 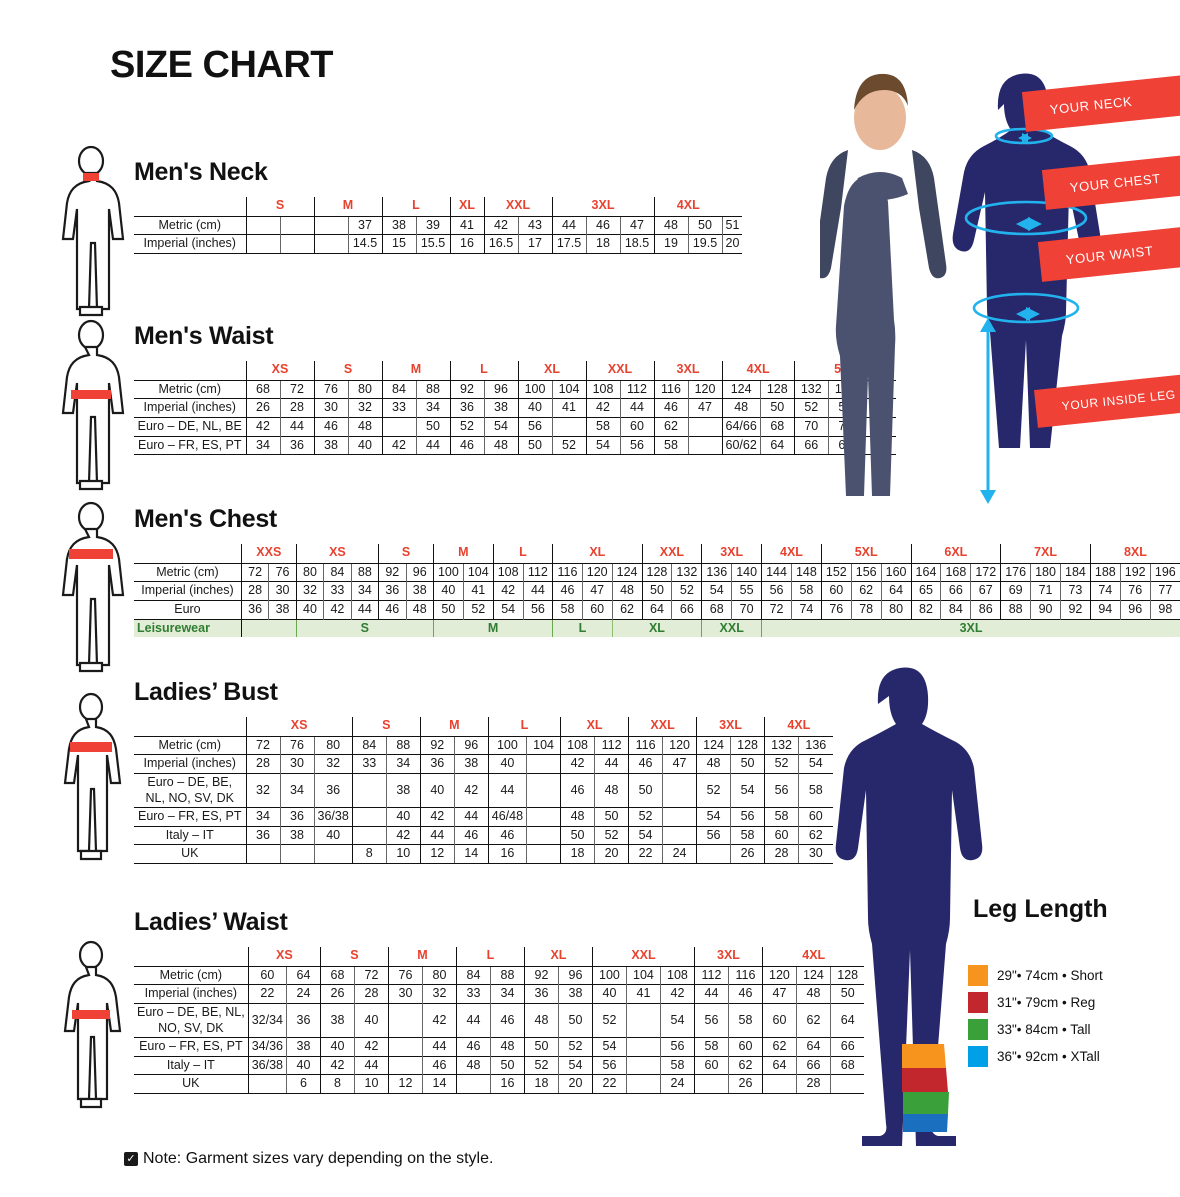 What do you see at coordinates (537, 572) in the screenshot?
I see `table-cell: 112` at bounding box center [537, 572].